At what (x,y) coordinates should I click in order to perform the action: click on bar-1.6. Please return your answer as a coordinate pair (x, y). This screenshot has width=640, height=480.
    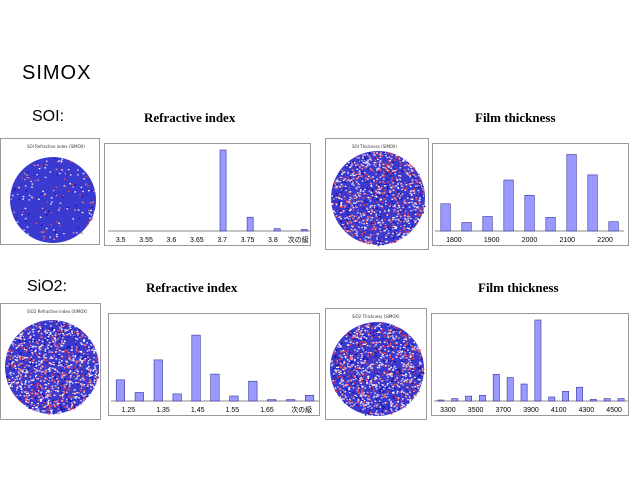
    Looking at the image, I should click on (253, 391).